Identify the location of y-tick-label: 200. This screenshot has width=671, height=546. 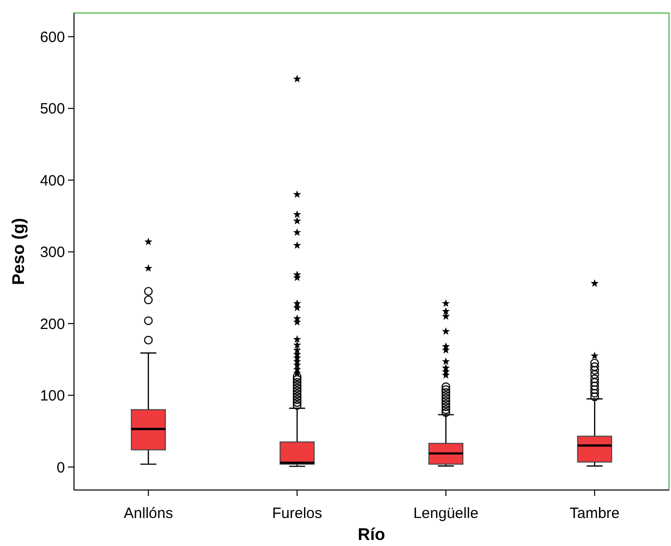
(52, 324).